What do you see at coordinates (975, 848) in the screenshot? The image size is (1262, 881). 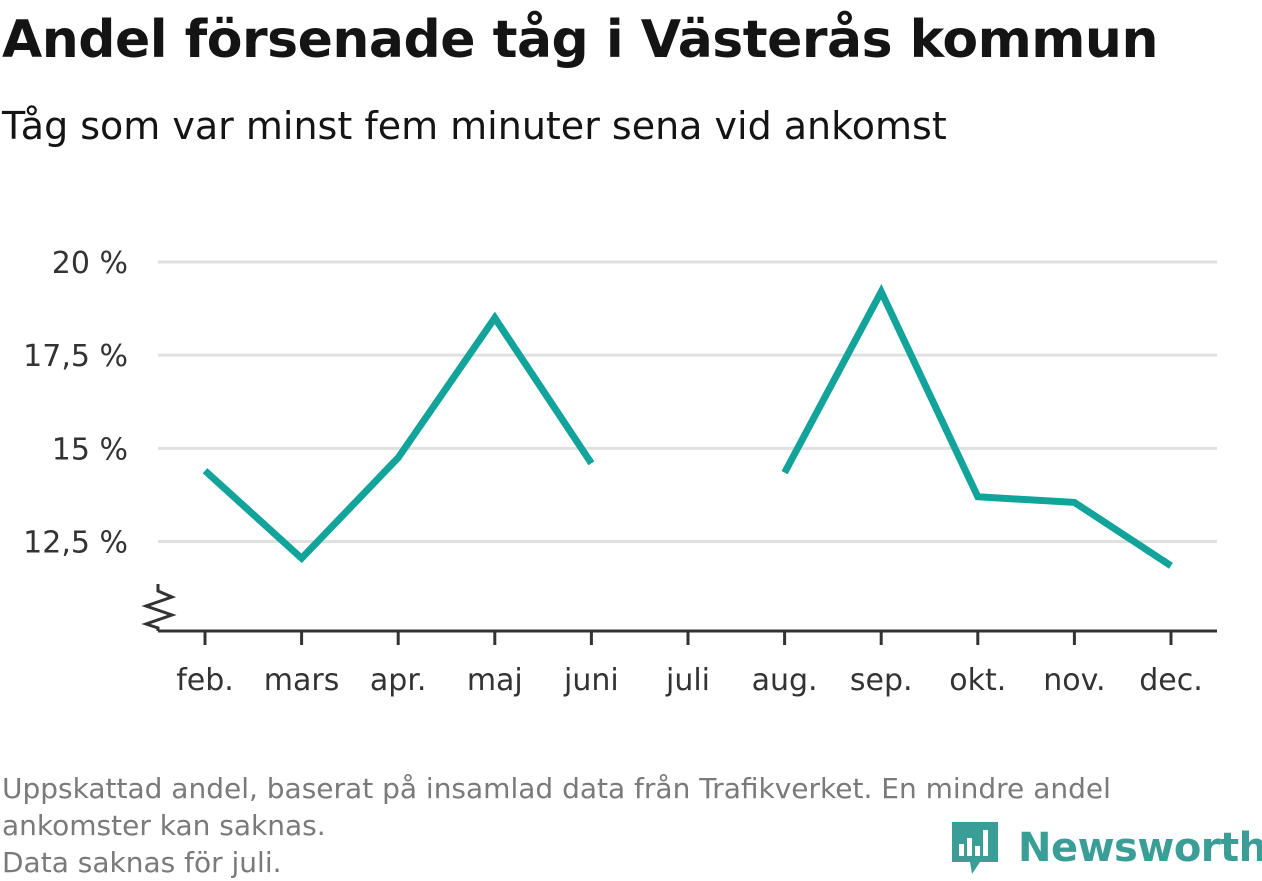 I see `bar-chart-speech-bubble-icon` at bounding box center [975, 848].